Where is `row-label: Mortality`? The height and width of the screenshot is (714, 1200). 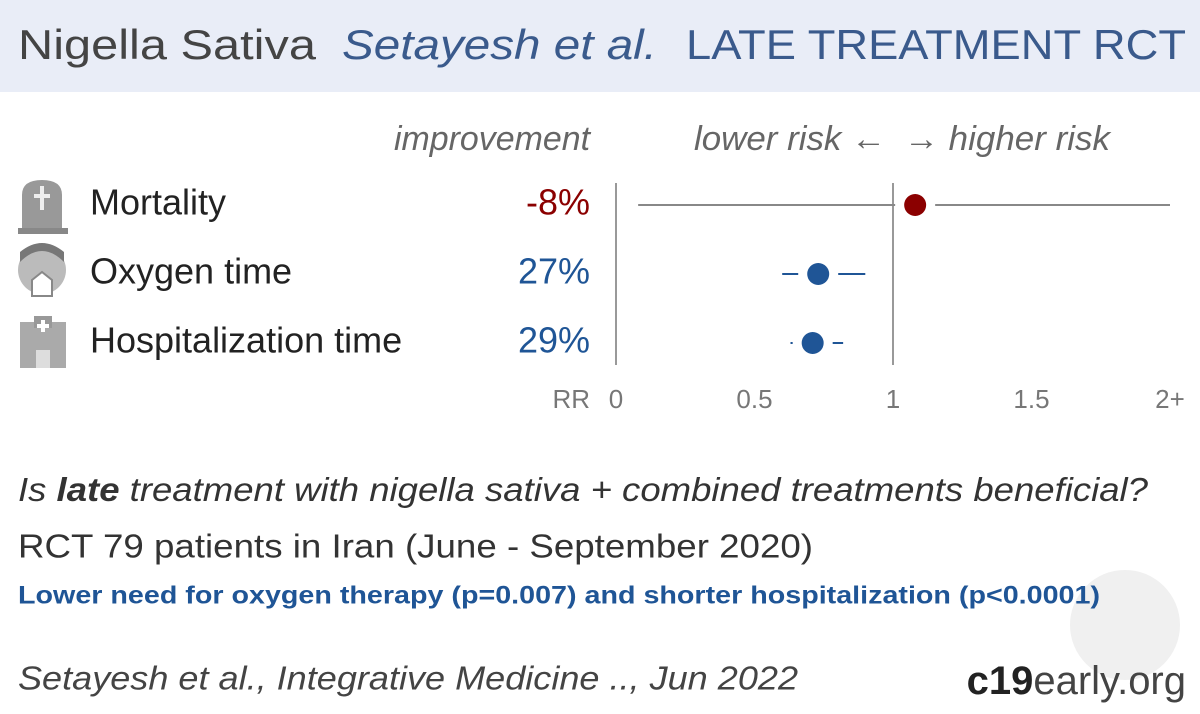 row-label: Mortality is located at coordinates (158, 202).